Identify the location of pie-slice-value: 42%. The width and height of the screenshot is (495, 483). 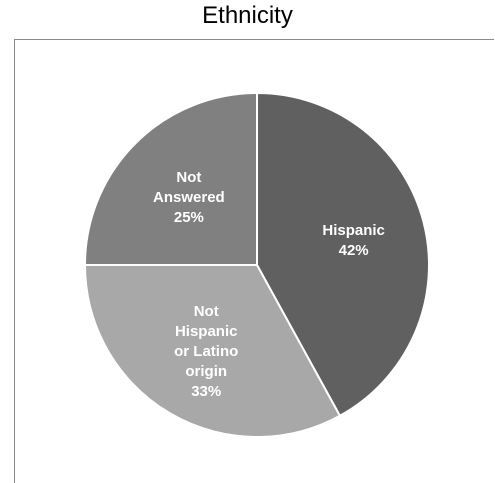
(354, 250).